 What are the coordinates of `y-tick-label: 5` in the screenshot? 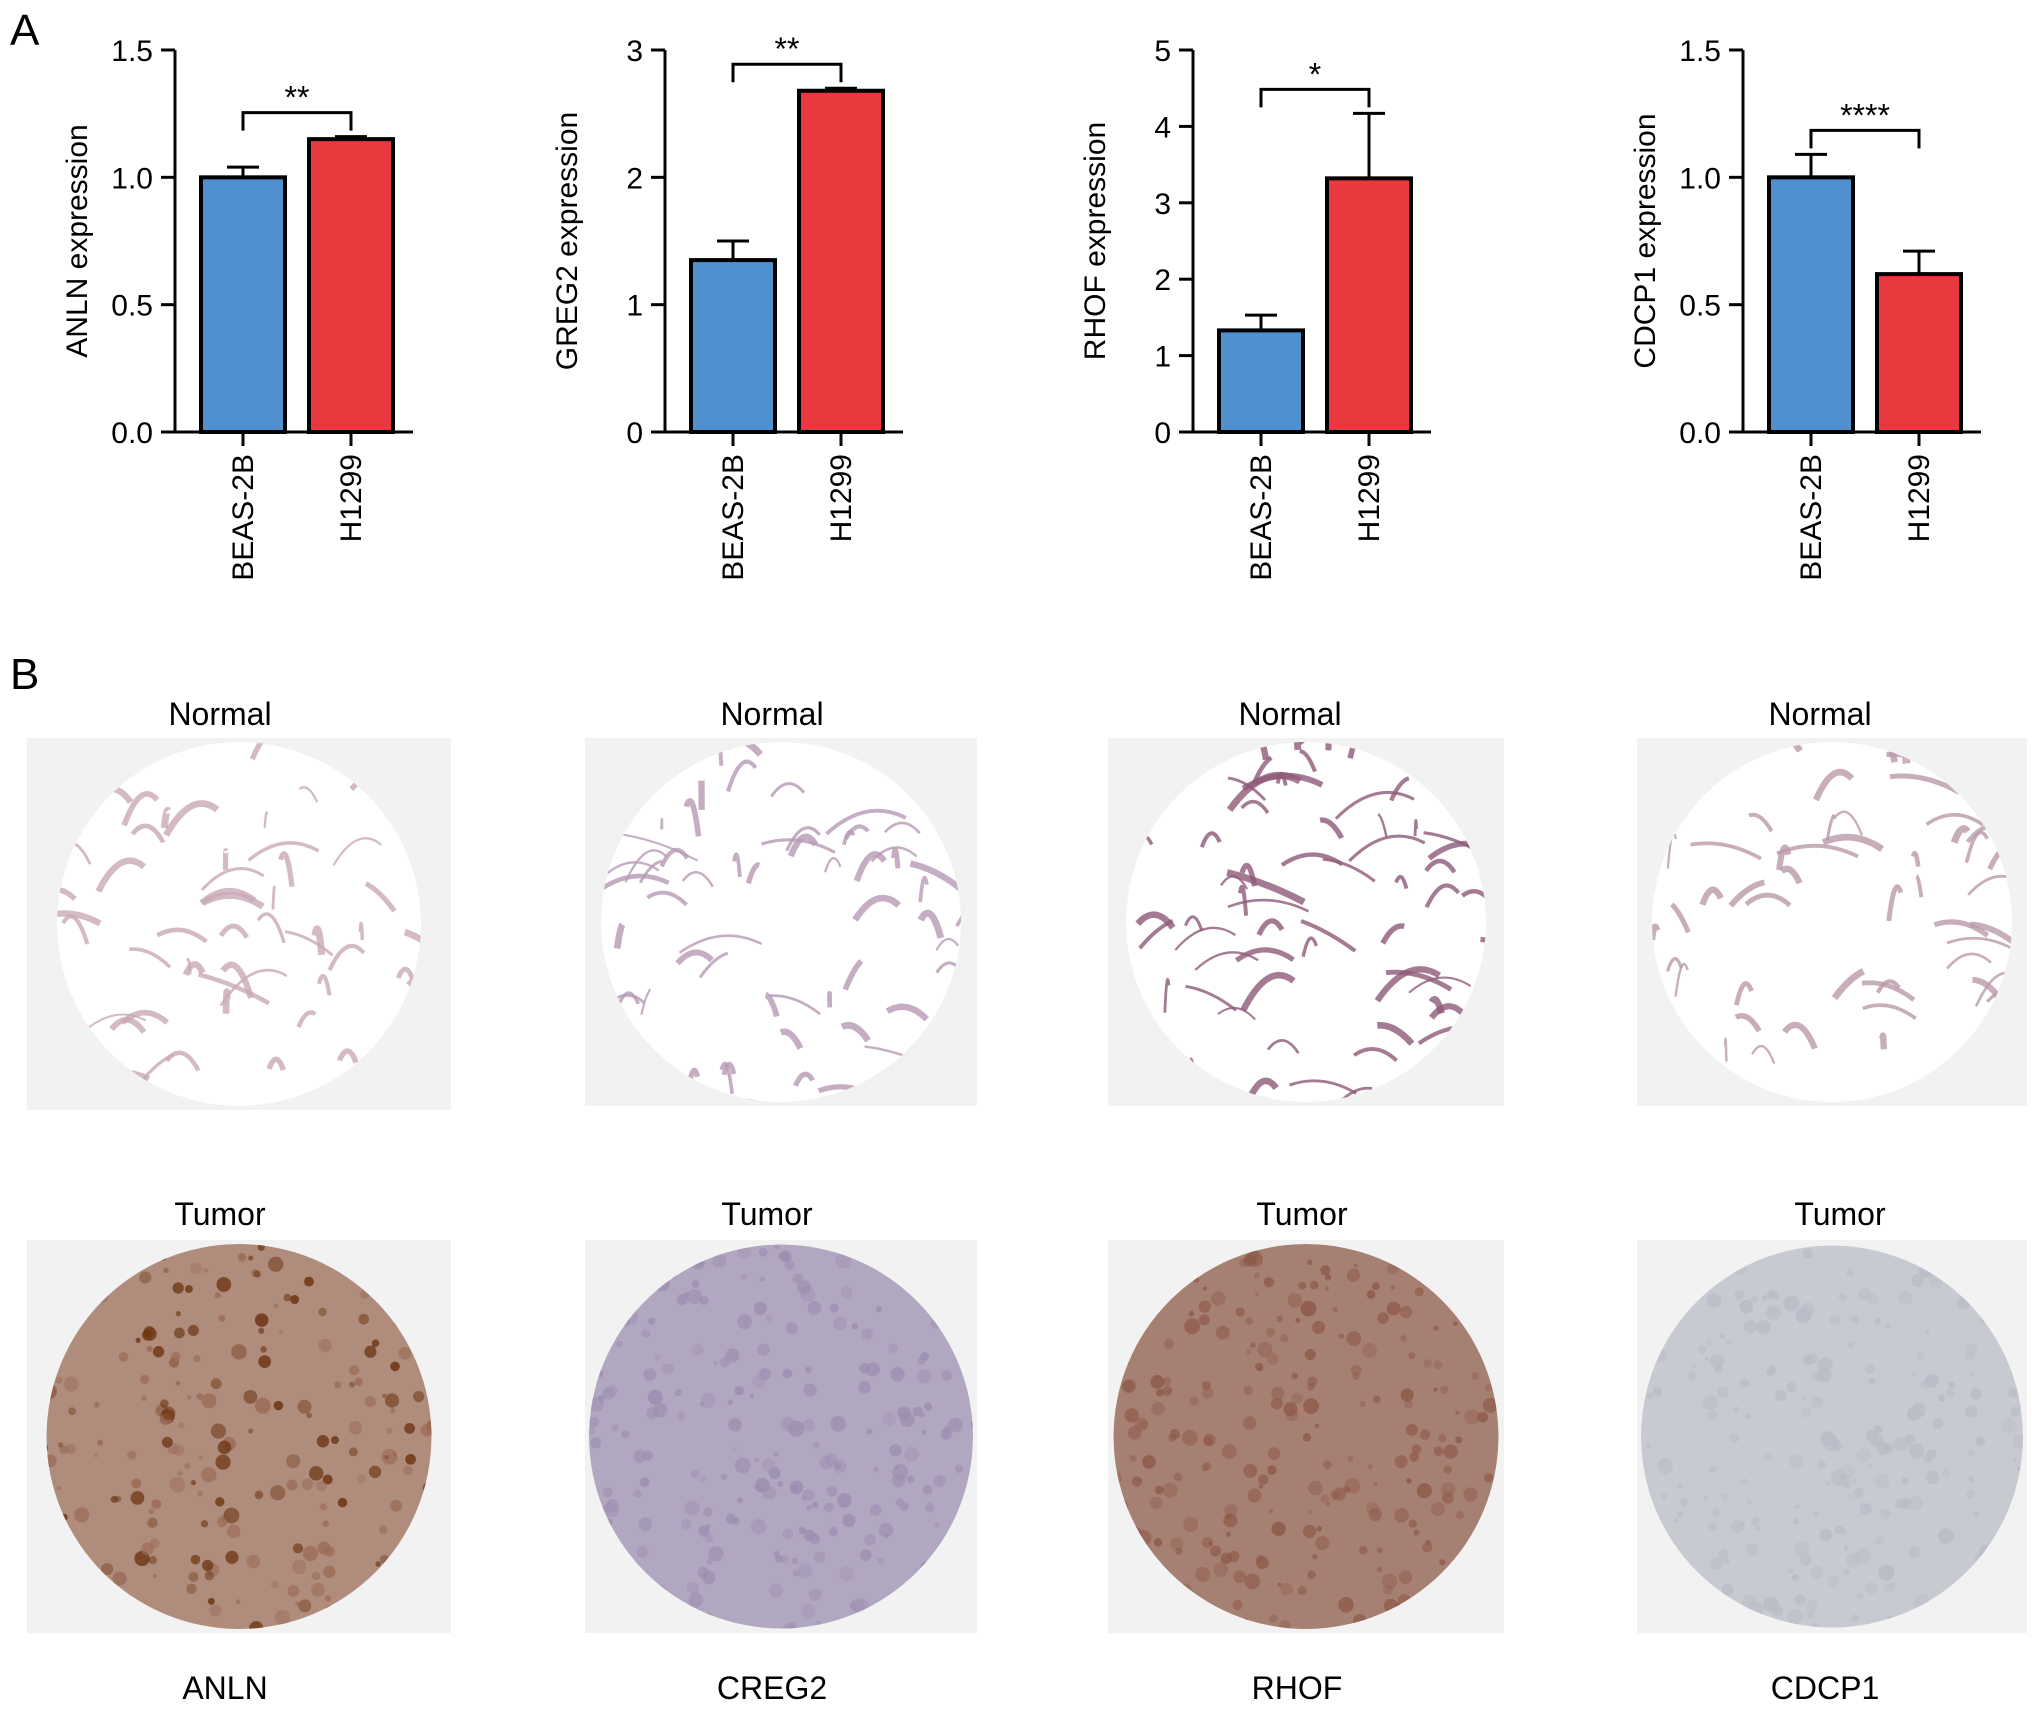 It's located at (1162, 51).